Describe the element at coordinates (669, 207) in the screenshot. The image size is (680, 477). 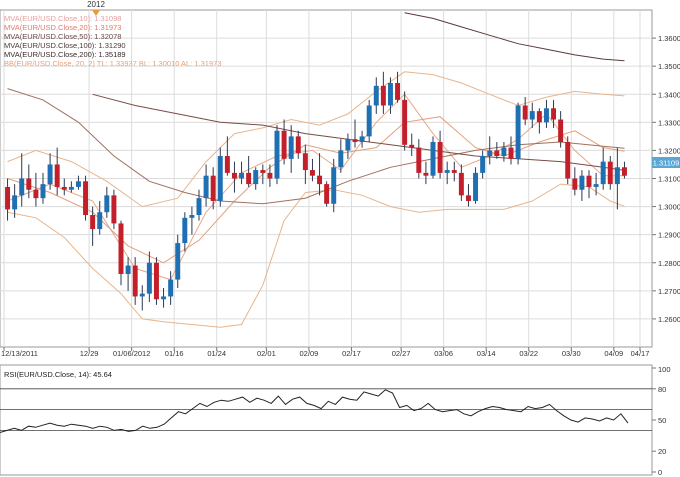
I see `price-tick-label: 1.3000` at that location.